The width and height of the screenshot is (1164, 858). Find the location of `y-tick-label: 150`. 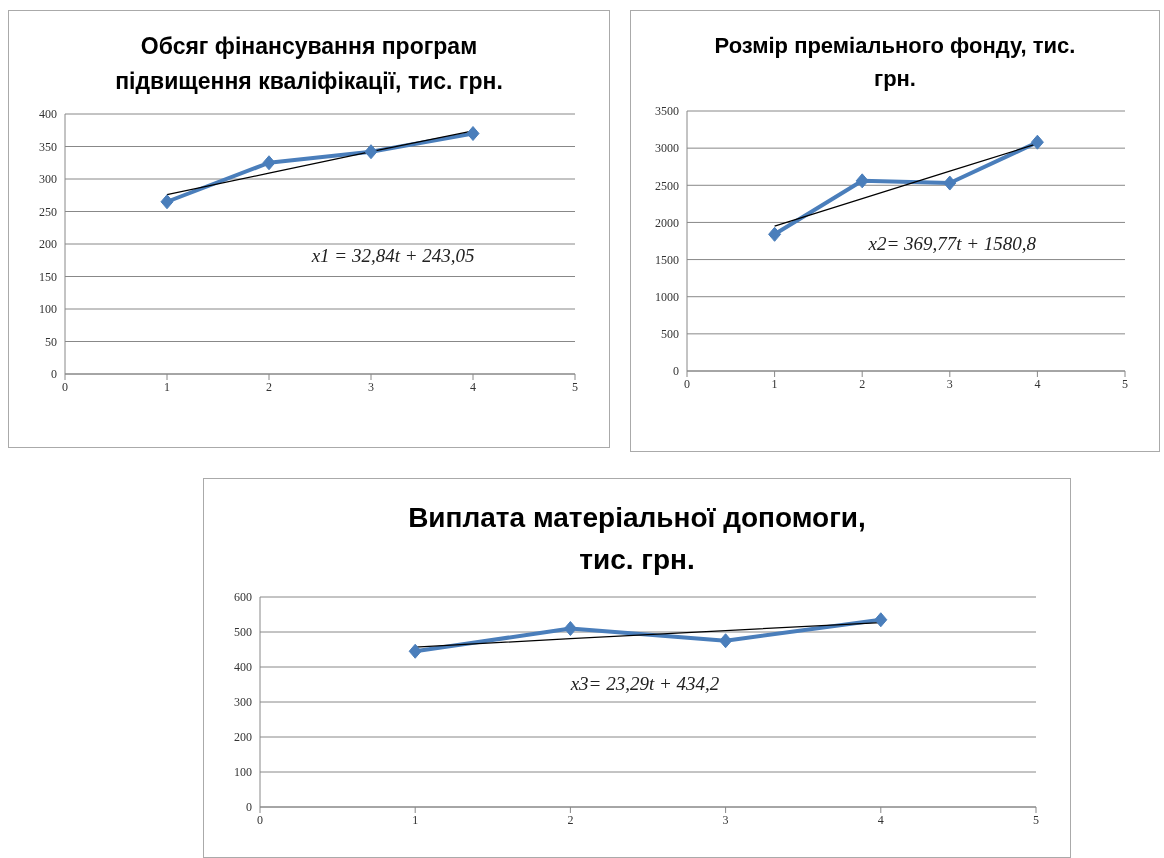

y-tick-label: 150 is located at coordinates (48, 276).